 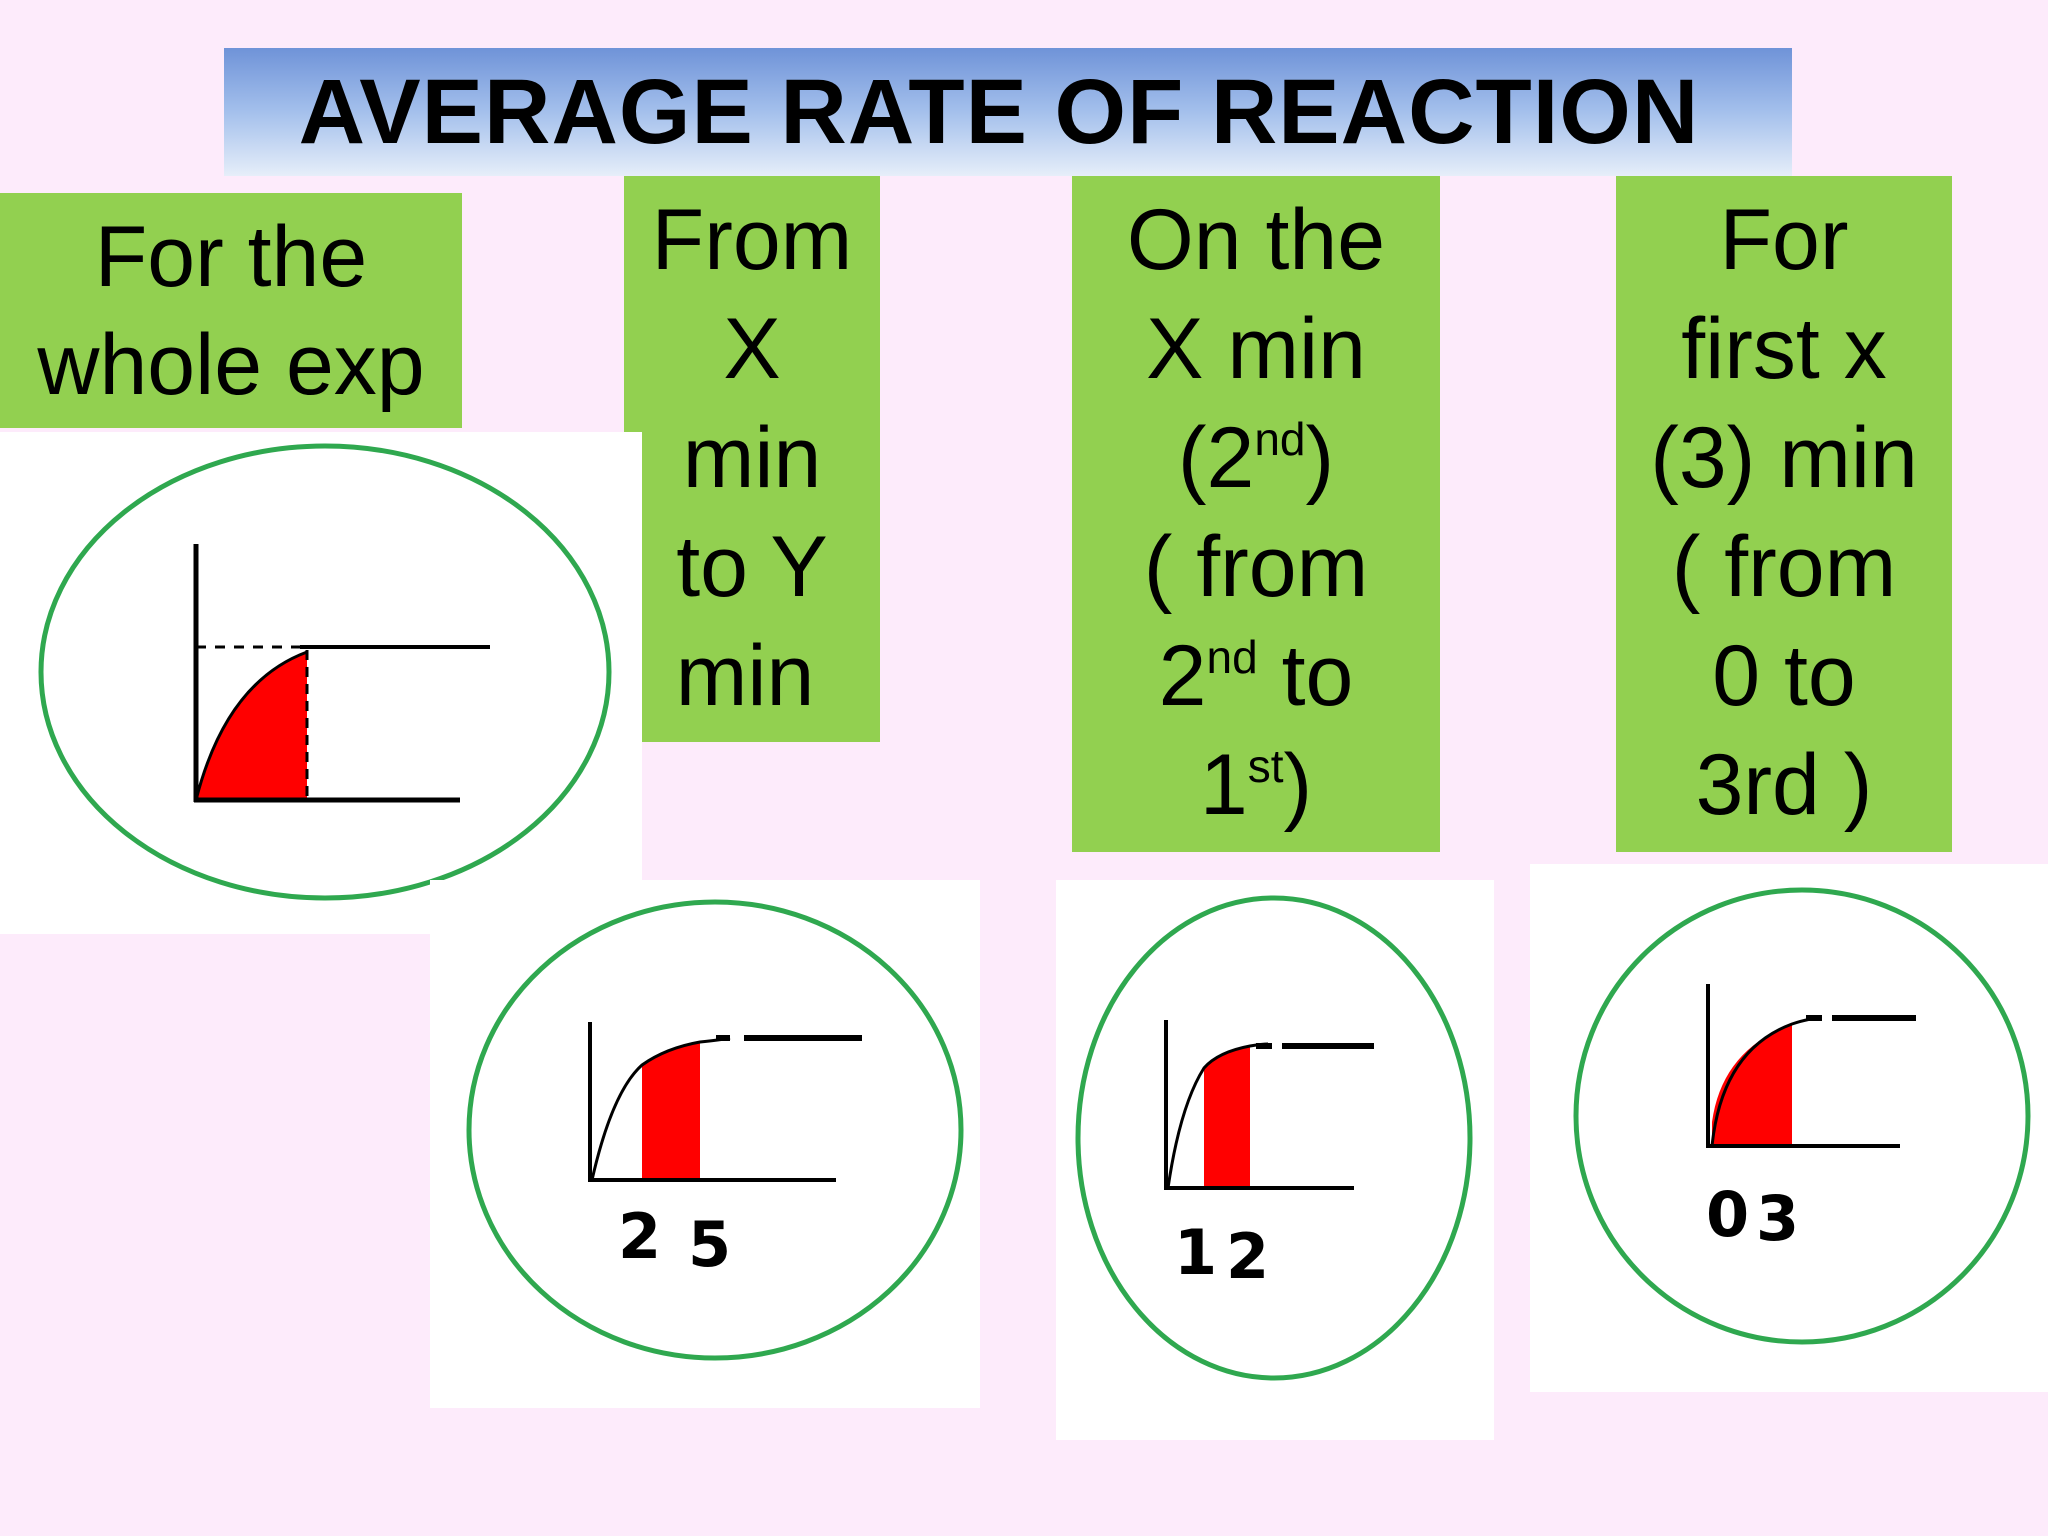 What do you see at coordinates (1256, 349) in the screenshot?
I see `label-line: X min` at bounding box center [1256, 349].